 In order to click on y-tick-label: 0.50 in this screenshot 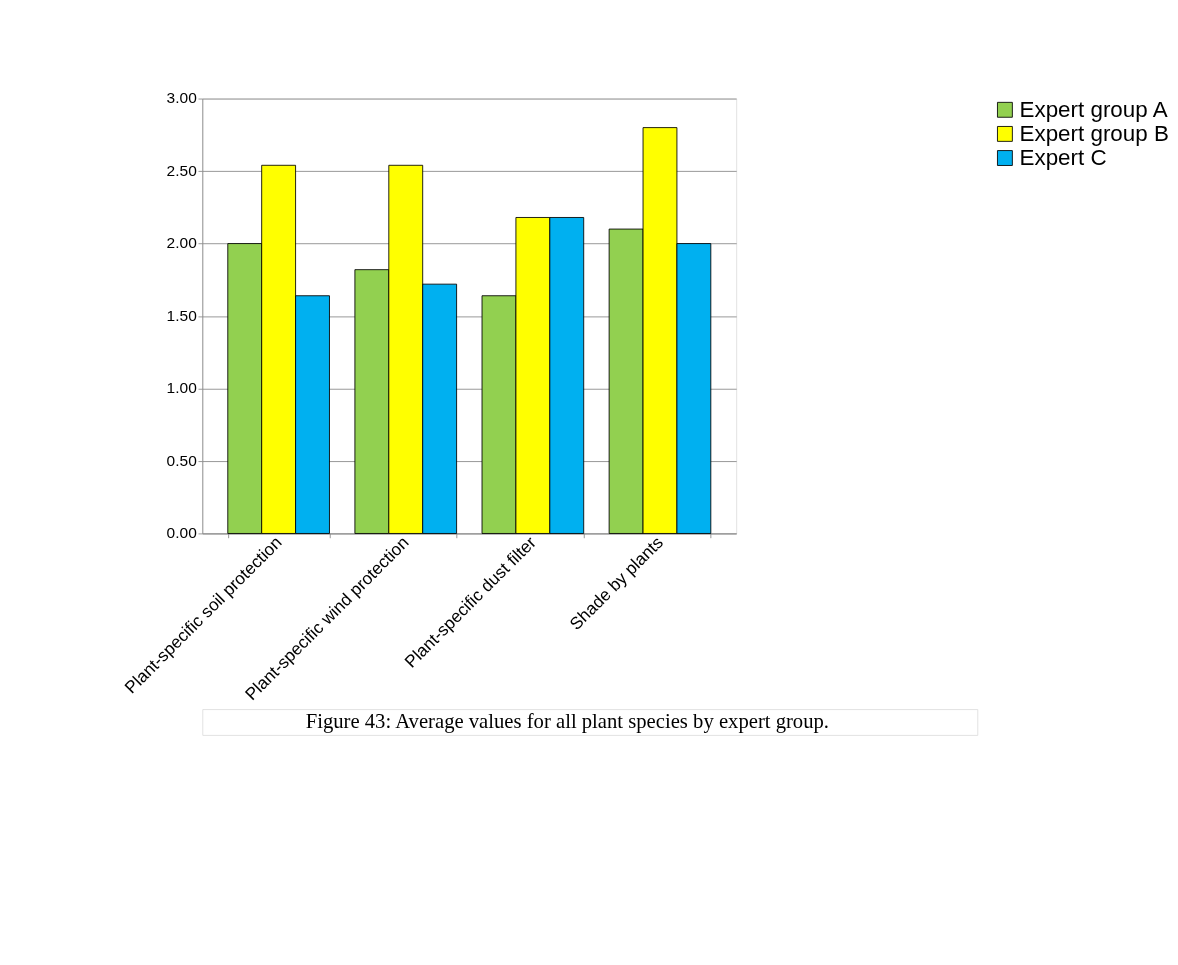, I will do `click(182, 460)`.